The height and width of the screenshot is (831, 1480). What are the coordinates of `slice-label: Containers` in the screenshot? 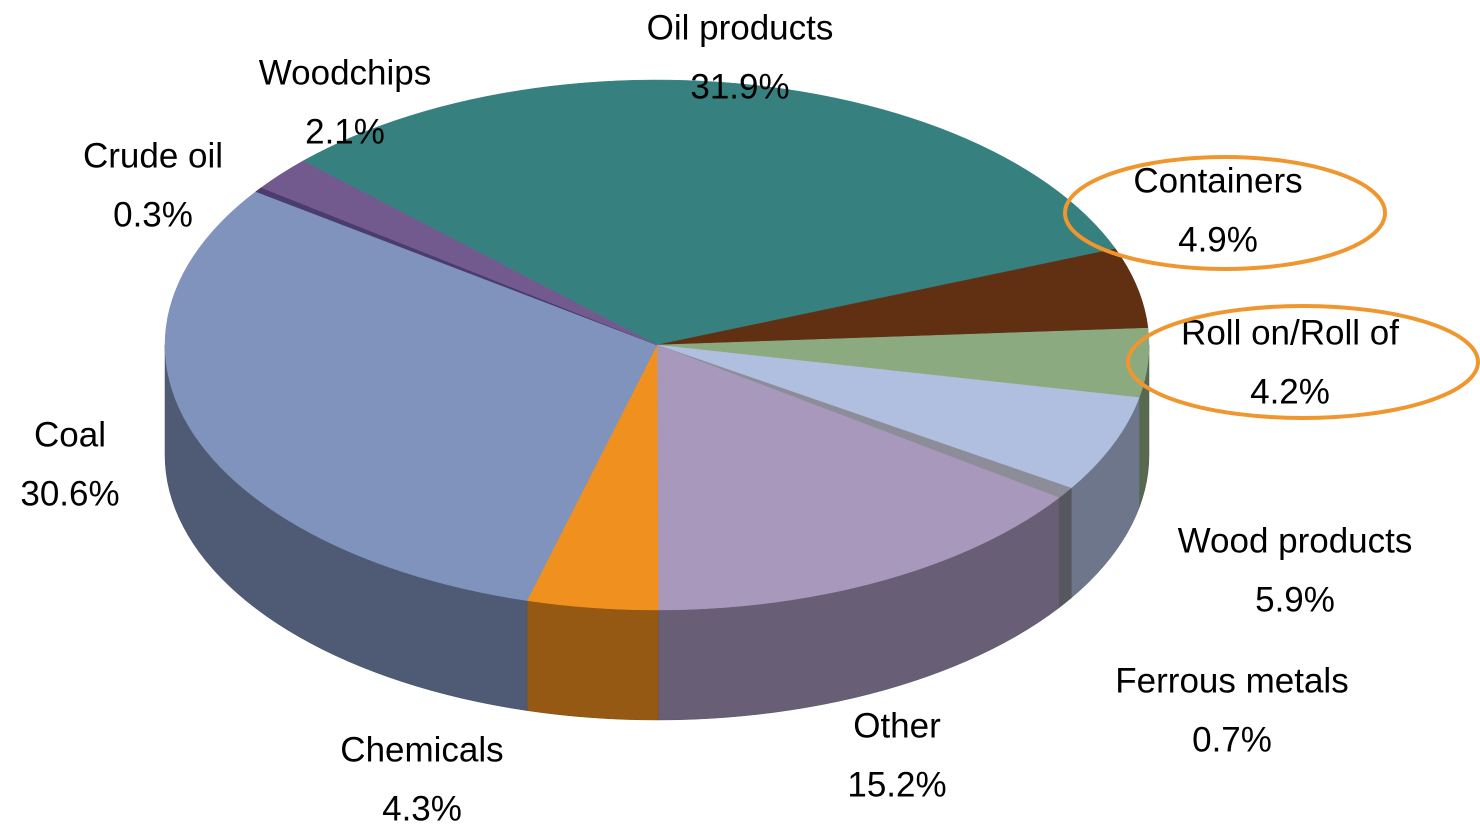 It's located at (1217, 180).